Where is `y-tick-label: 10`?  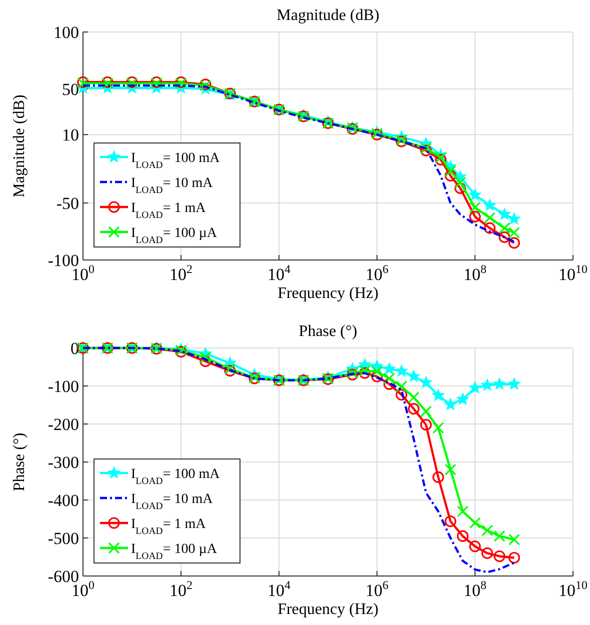 y-tick-label: 10 is located at coordinates (70, 135).